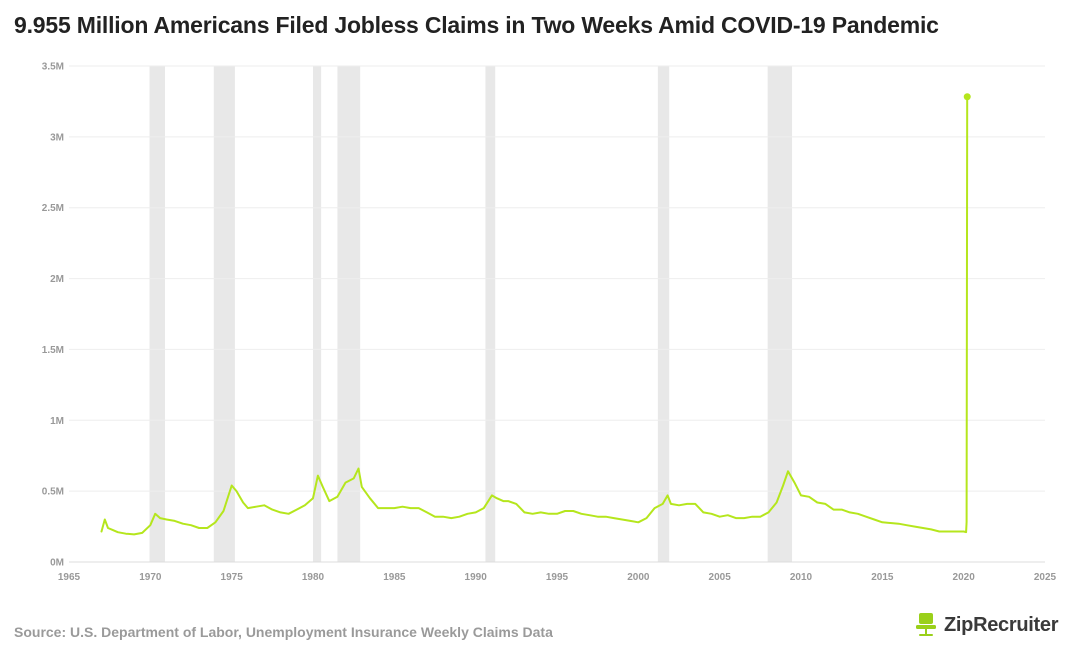 This screenshot has width=1074, height=650. I want to click on x-tick-label: 1995, so click(557, 577).